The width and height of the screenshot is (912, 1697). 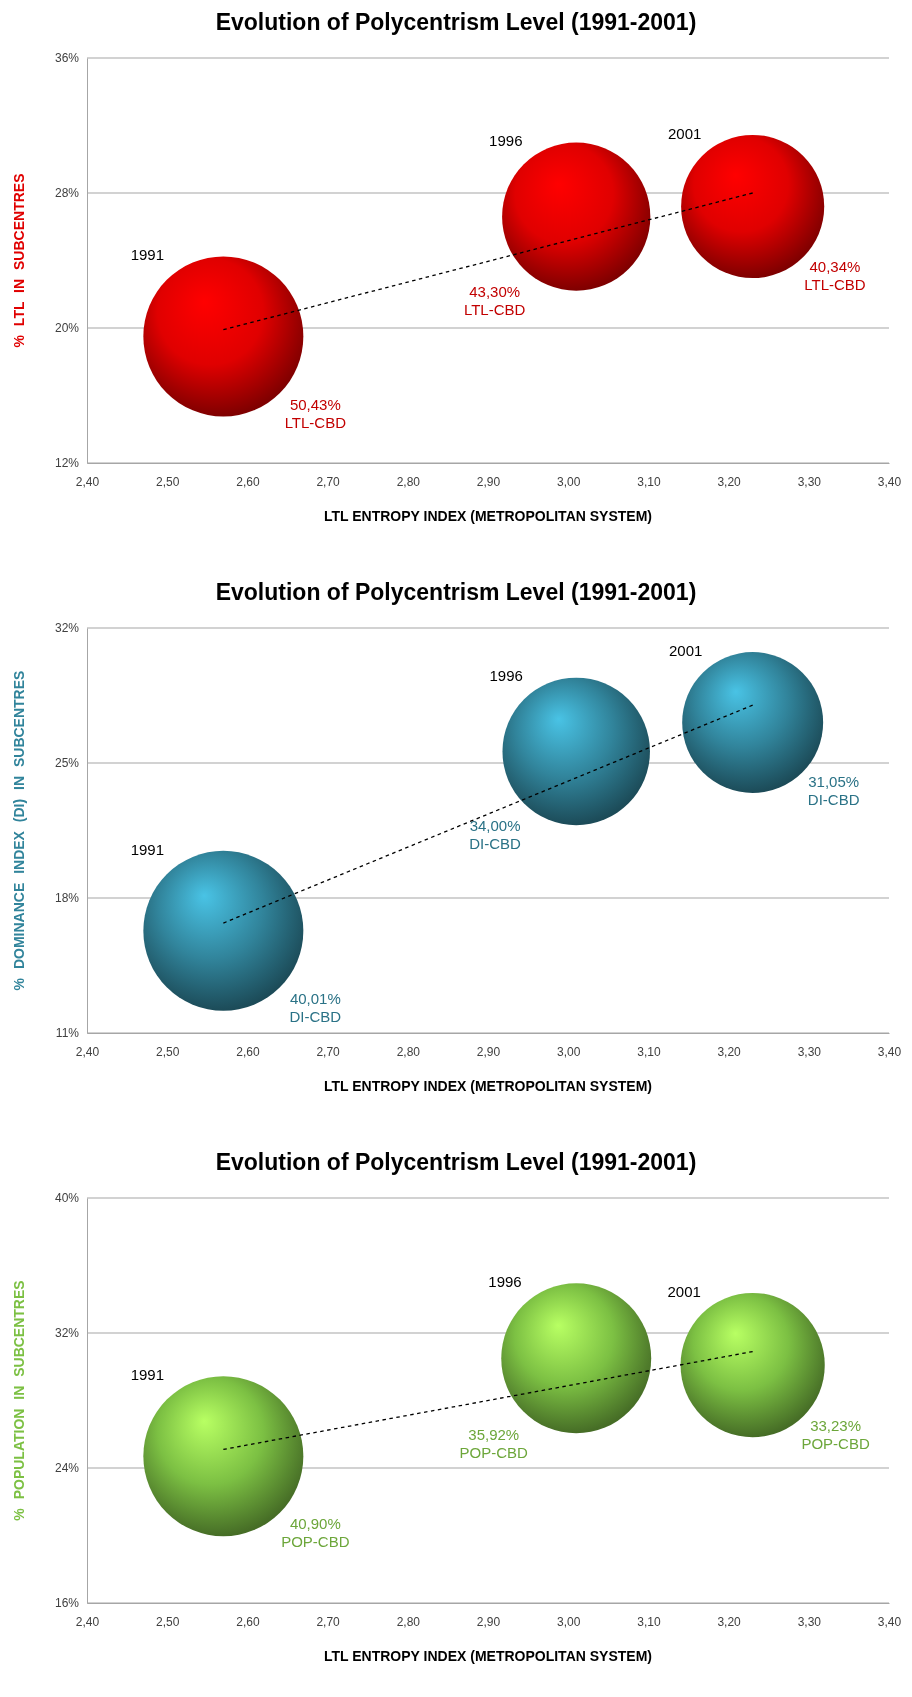 What do you see at coordinates (67, 1603) in the screenshot?
I see `y-tick-label: 16%` at bounding box center [67, 1603].